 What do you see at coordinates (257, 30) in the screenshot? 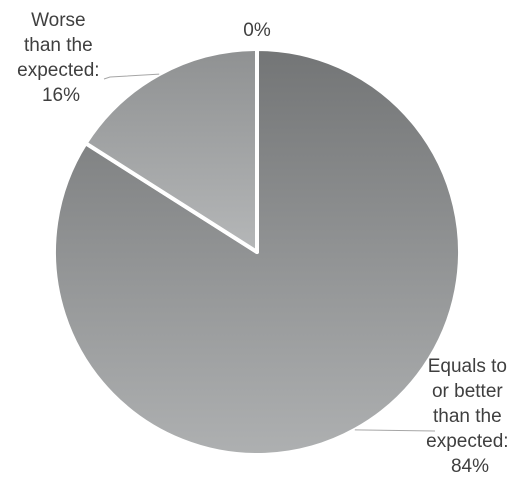
I see `slice-label-zero: 0%` at bounding box center [257, 30].